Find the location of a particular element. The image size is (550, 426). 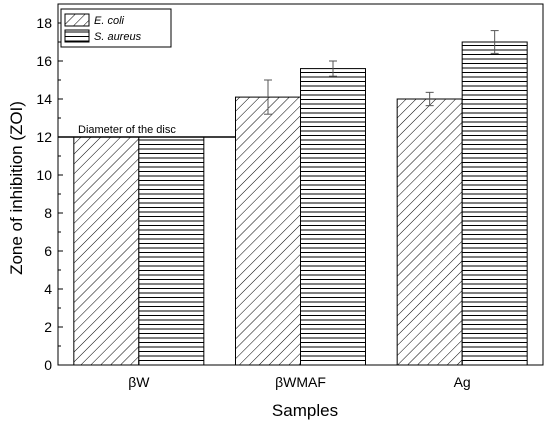

y-tick-label-2: 4 is located at coordinates (48, 289).